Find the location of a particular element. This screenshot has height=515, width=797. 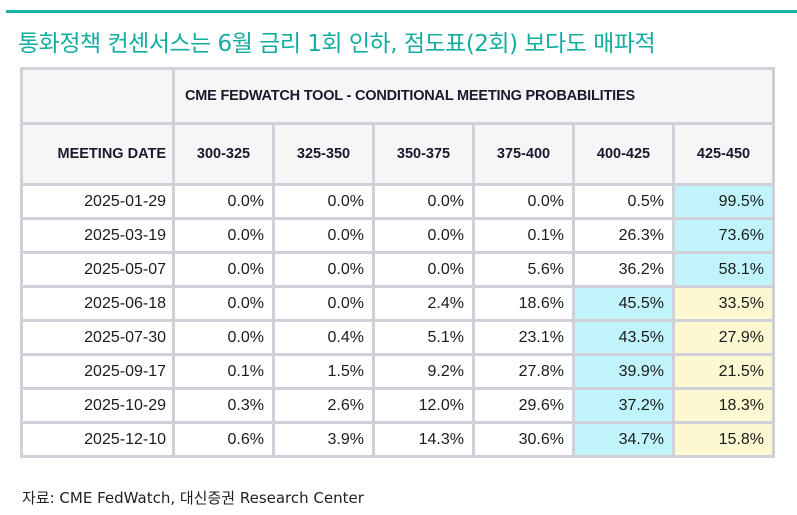

meeting-date-cell: 2025-03-19 is located at coordinates (97, 235).